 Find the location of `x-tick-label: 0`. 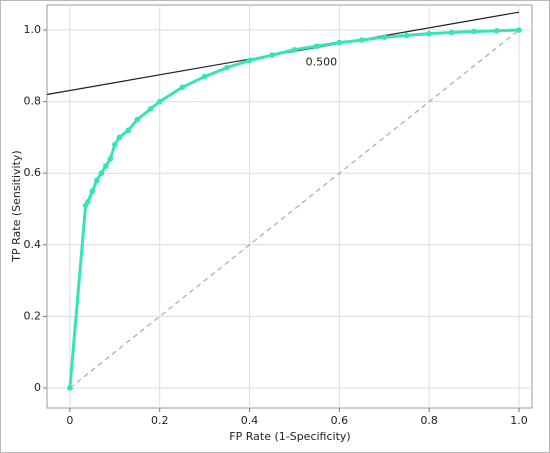

x-tick-label: 0 is located at coordinates (69, 420).